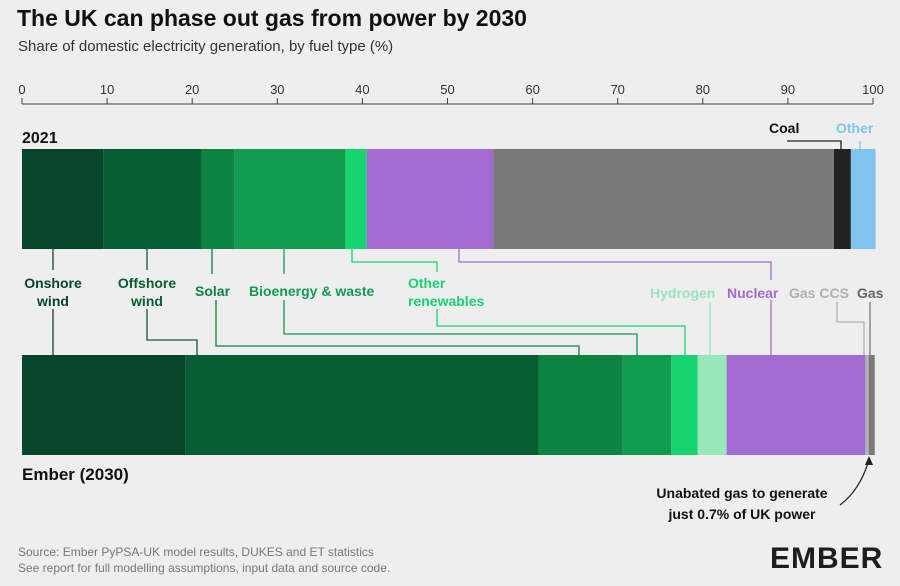  I want to click on x-tick-label-10: 10, so click(107, 89).